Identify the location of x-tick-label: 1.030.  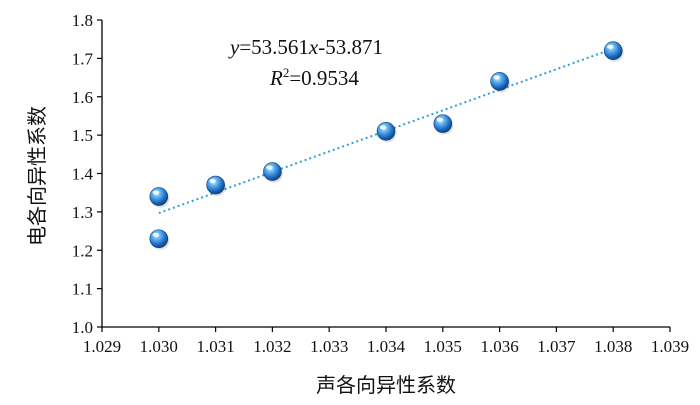
(159, 346).